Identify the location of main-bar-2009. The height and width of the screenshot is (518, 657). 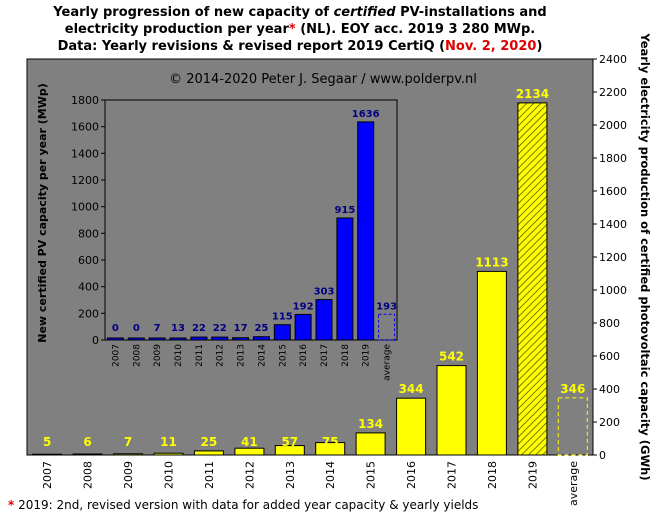
(128, 454).